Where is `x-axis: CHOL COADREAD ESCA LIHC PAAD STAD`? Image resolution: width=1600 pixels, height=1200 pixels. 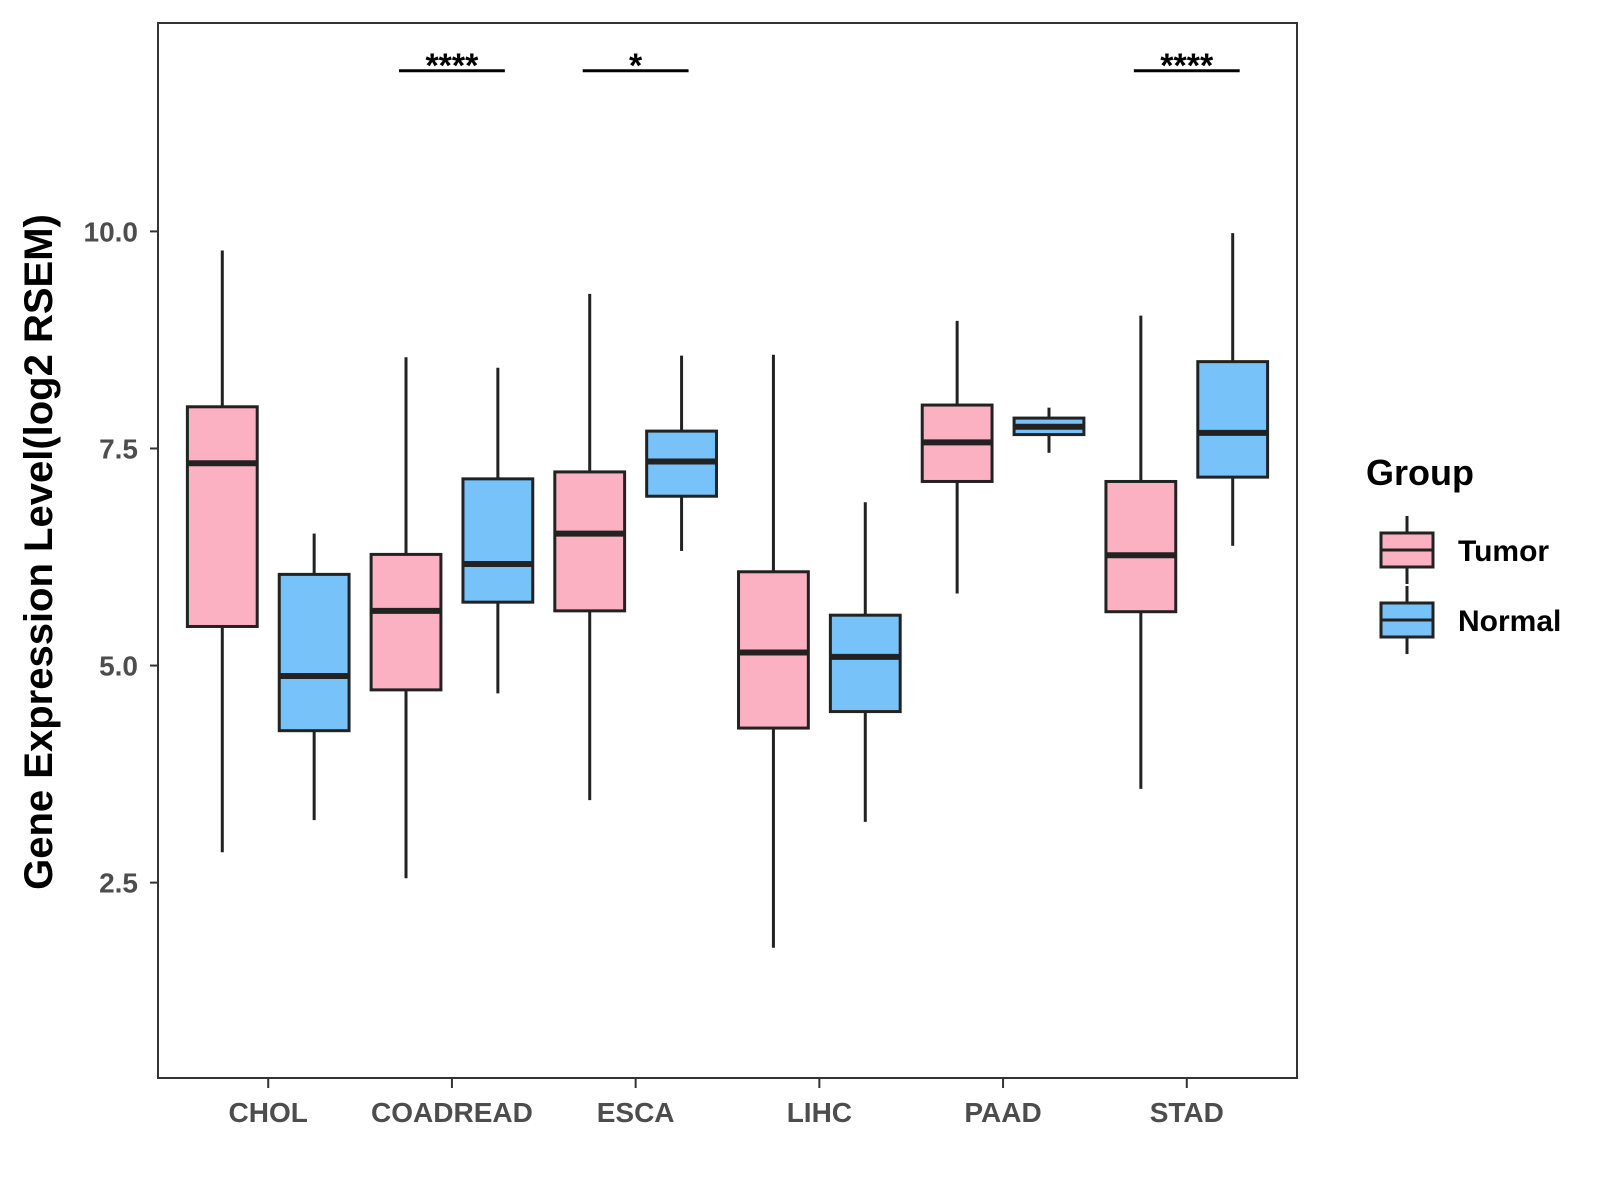 x-axis: CHOL COADREAD ESCA LIHC PAAD STAD is located at coordinates (726, 1103).